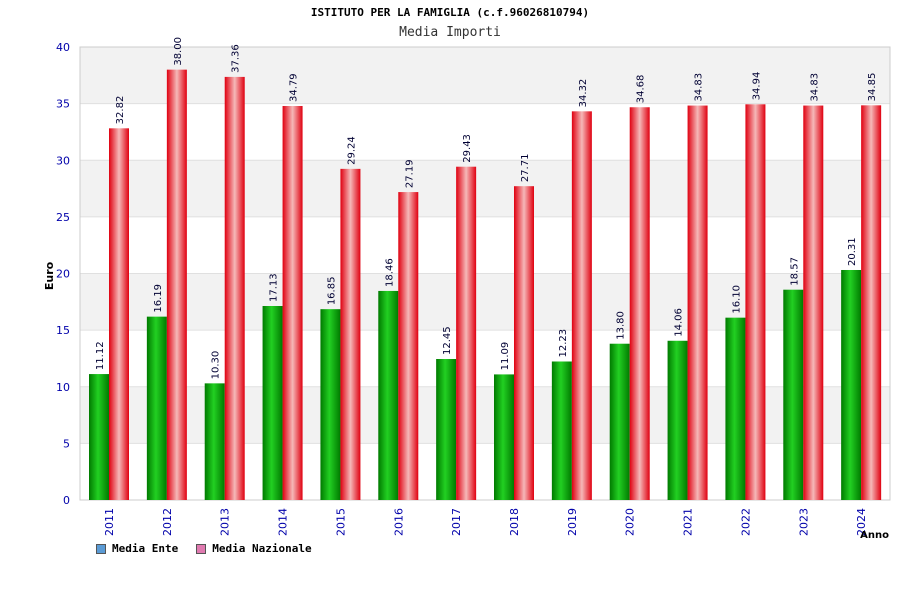  I want to click on data-label-ente: 11.09, so click(505, 356).